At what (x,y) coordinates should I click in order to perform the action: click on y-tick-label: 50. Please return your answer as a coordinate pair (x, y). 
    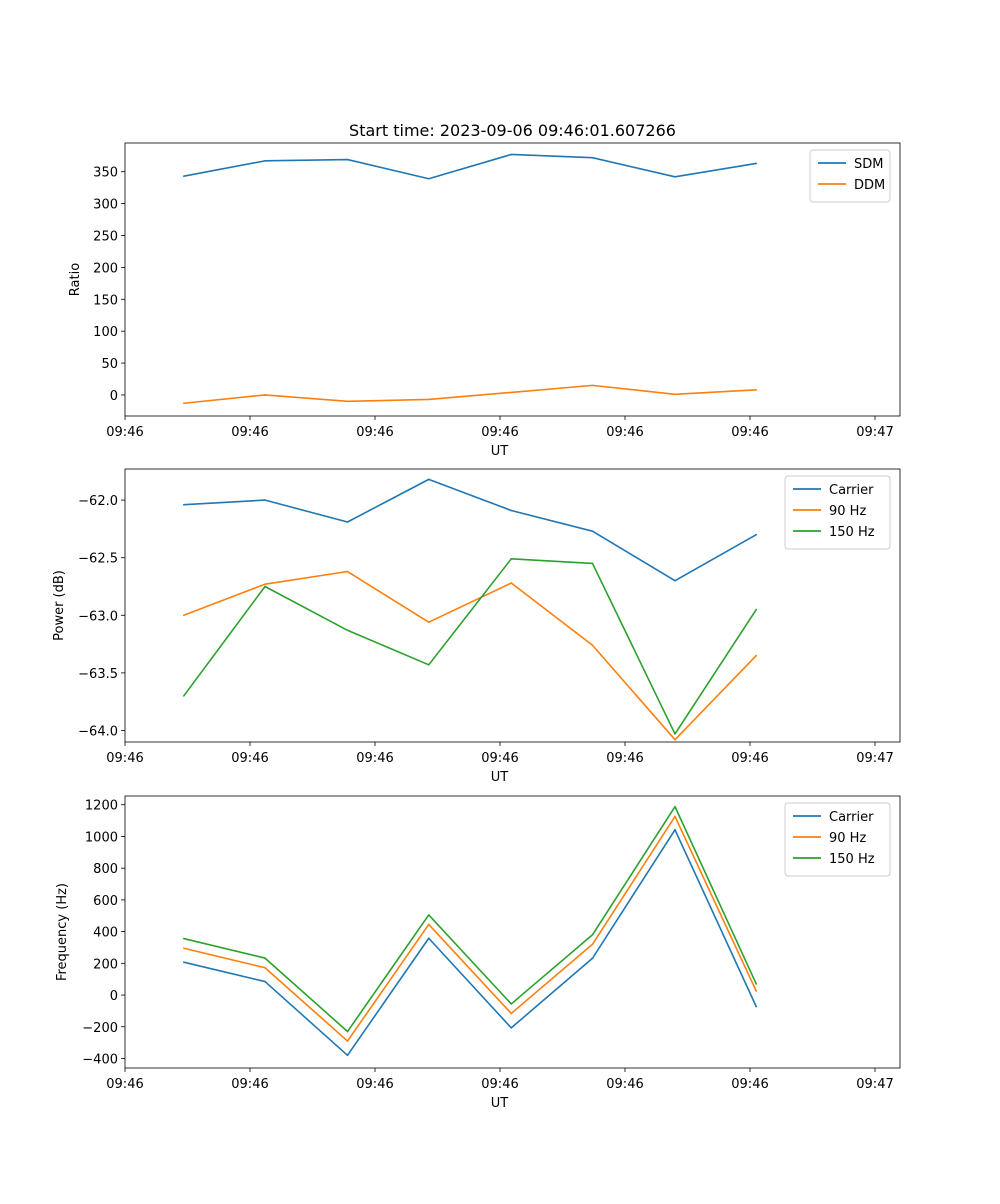
    Looking at the image, I should click on (109, 364).